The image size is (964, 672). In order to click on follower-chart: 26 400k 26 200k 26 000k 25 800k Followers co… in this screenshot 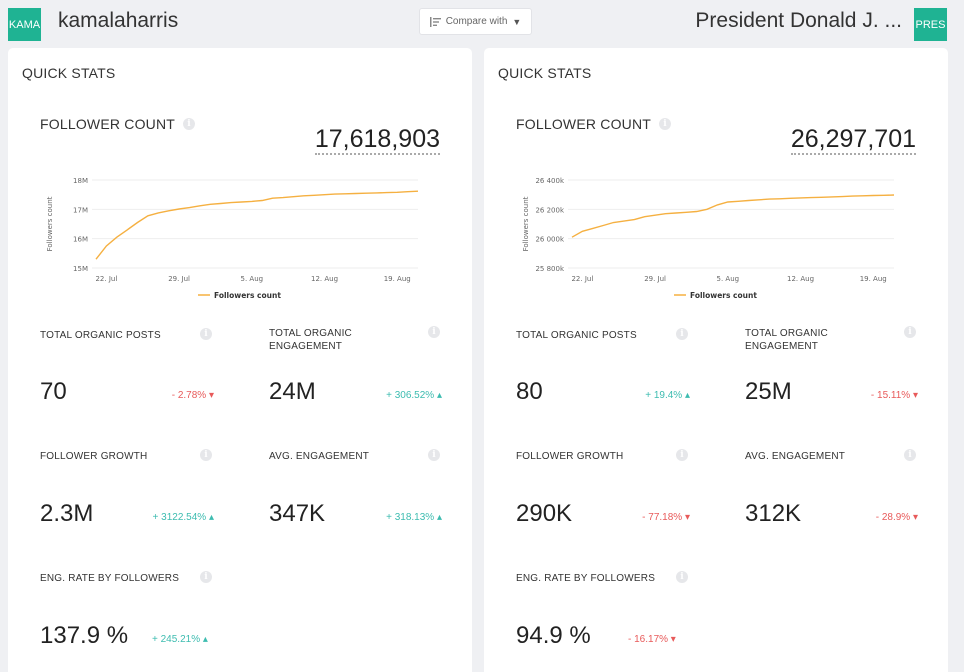, I will do `click(708, 238)`.